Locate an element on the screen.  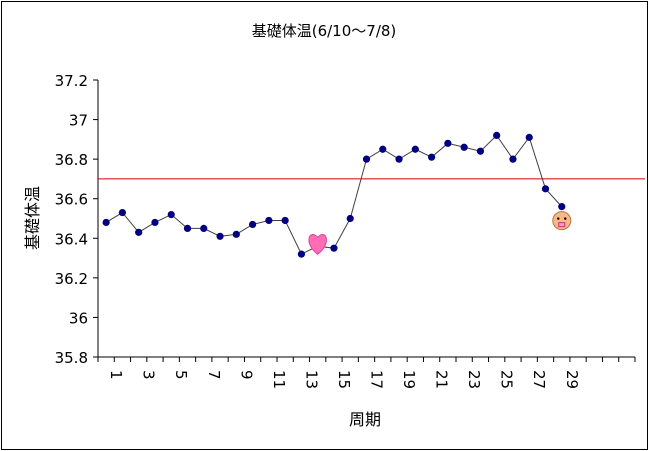
x-tick-label: 17 is located at coordinates (377, 379).